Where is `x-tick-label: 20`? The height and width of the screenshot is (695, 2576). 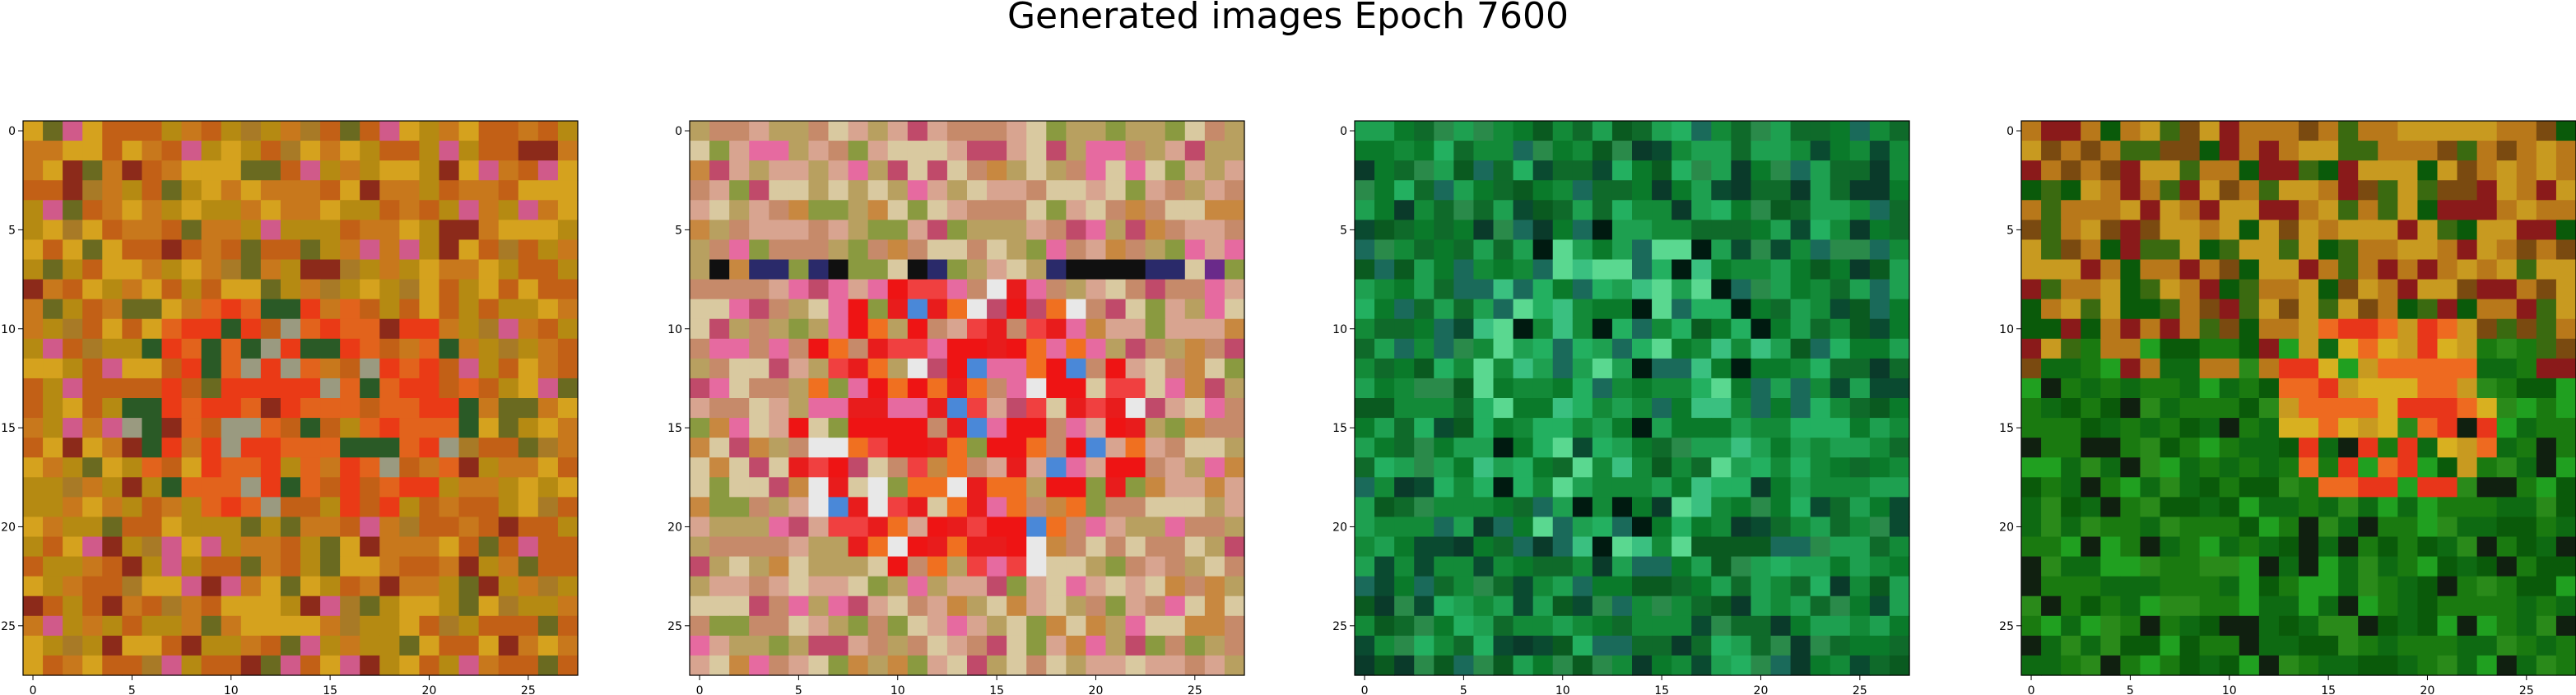
x-tick-label: 20 is located at coordinates (1762, 689).